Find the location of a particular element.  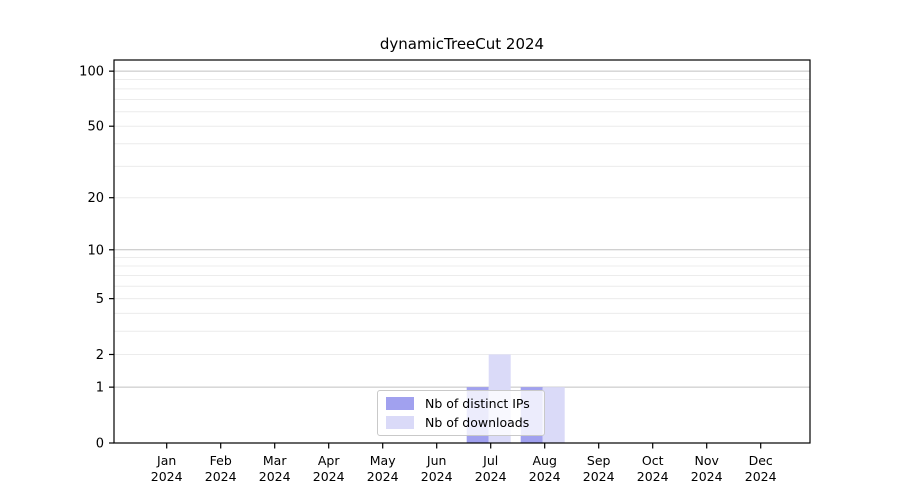

x-tick-label-year-nov: 2024 is located at coordinates (707, 476).